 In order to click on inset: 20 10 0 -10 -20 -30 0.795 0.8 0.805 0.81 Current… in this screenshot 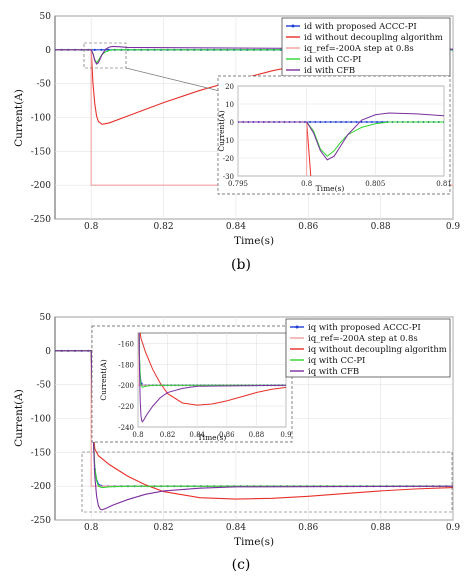, I will do `click(334, 135)`.